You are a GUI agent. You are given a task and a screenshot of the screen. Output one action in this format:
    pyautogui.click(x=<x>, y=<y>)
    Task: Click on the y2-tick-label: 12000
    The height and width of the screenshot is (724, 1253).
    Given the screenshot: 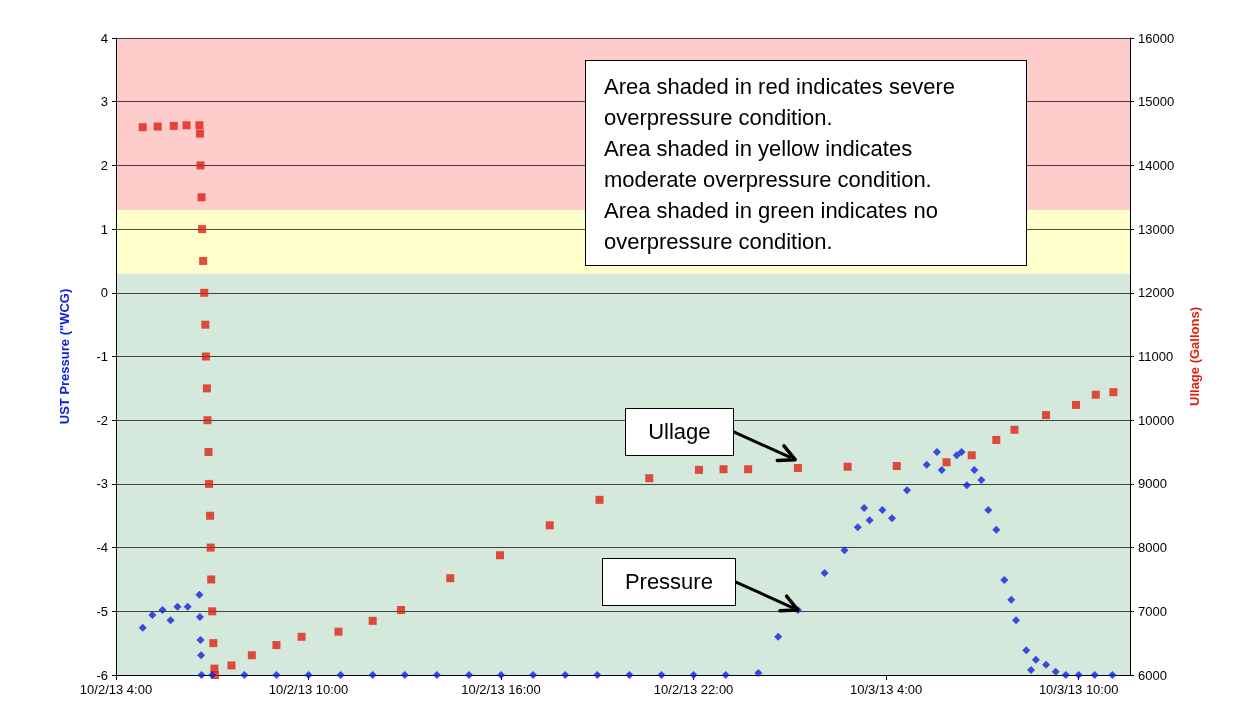 What is the action you would take?
    pyautogui.click(x=1156, y=293)
    